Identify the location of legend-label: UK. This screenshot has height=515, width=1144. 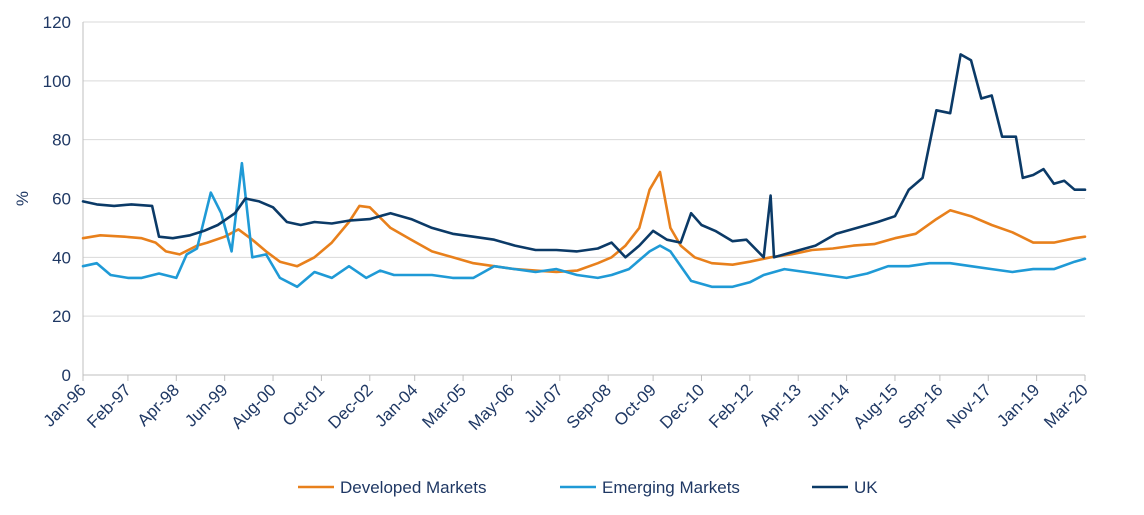
(866, 487).